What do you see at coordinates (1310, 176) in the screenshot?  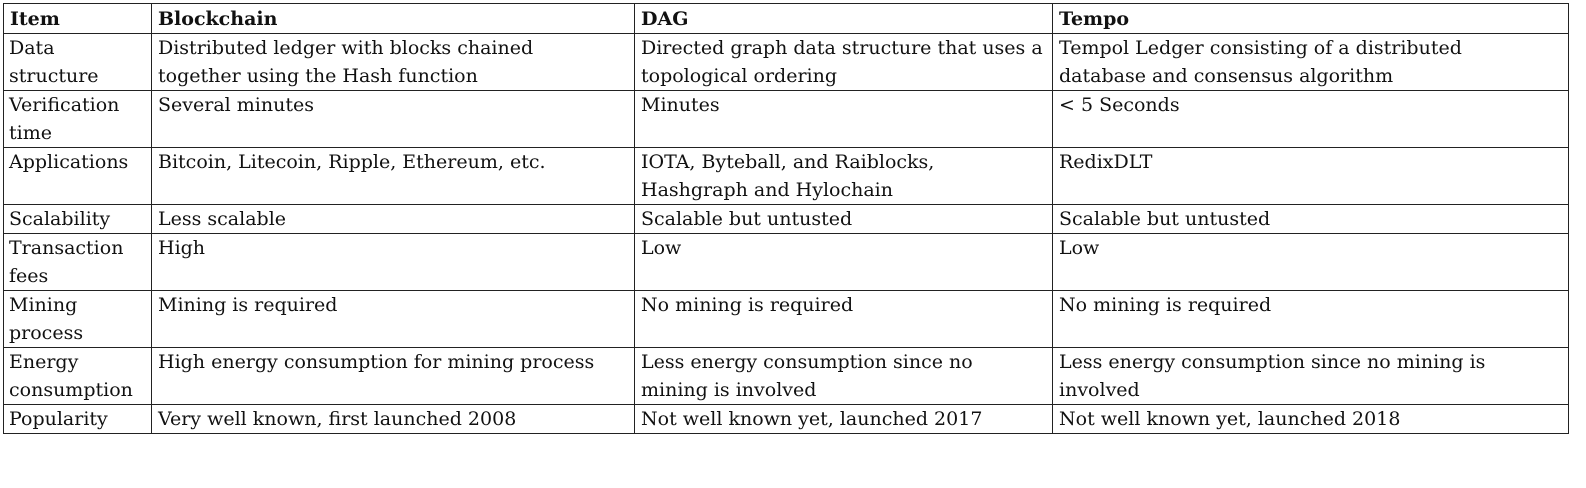 I see `cell-tempo: RedixDLT` at bounding box center [1310, 176].